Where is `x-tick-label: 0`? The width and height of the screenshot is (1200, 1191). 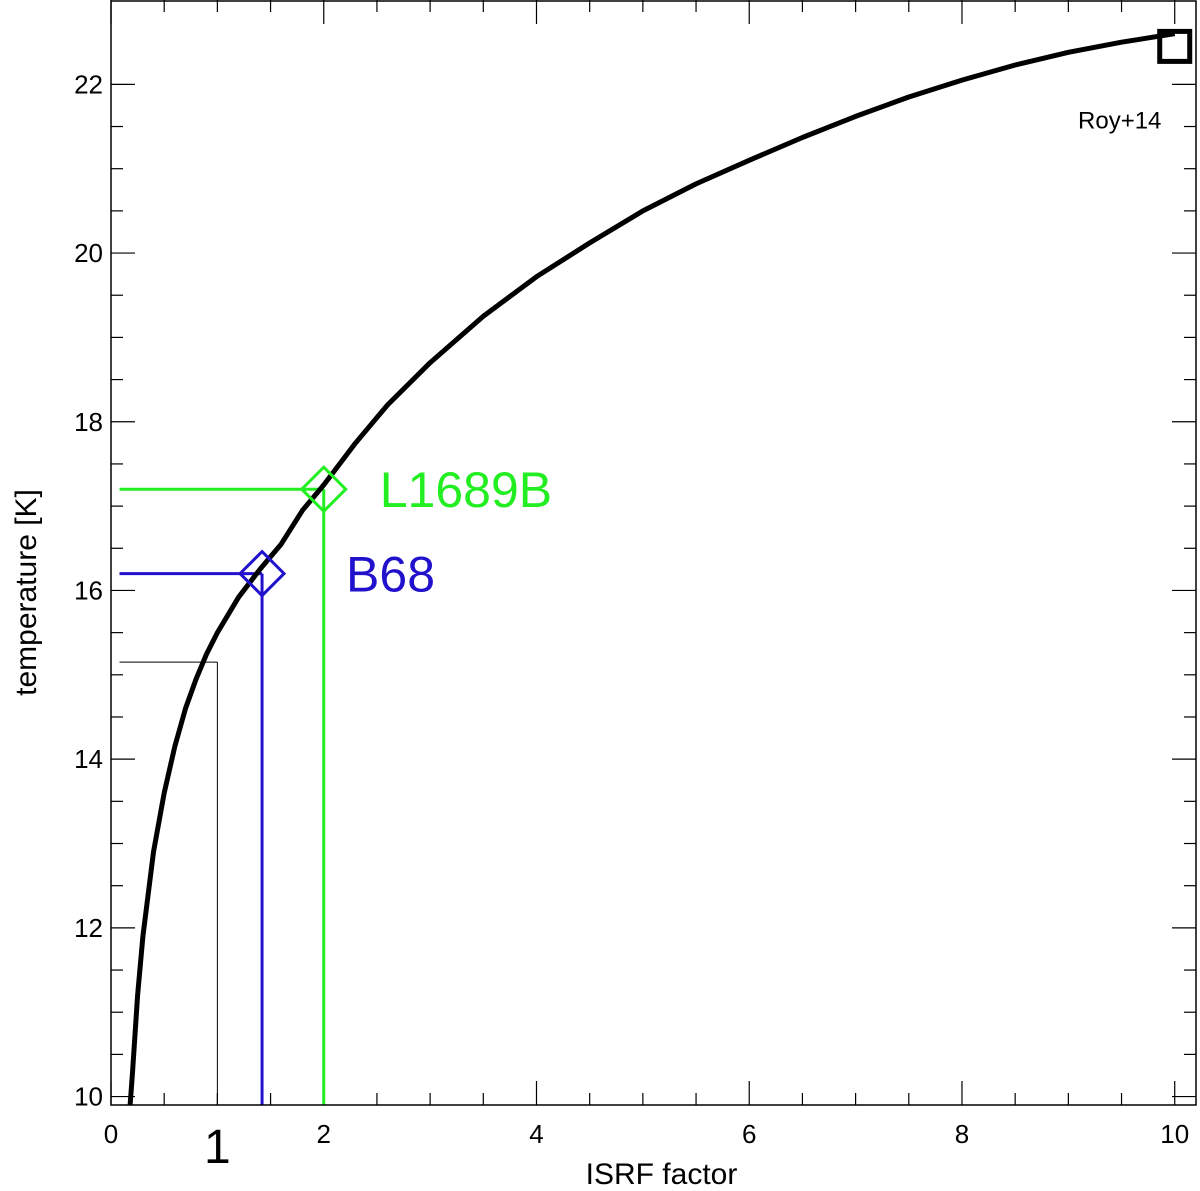
x-tick-label: 0 is located at coordinates (111, 1134).